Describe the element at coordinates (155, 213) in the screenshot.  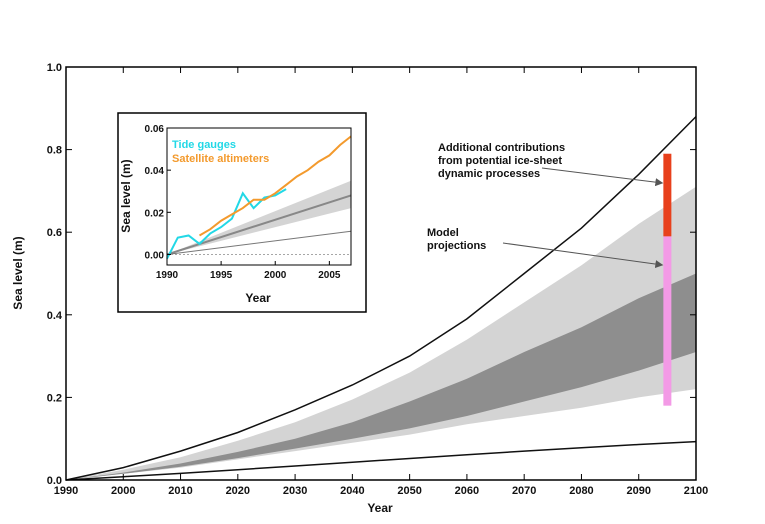
I see `inset-y-tick-label: 0.02` at that location.